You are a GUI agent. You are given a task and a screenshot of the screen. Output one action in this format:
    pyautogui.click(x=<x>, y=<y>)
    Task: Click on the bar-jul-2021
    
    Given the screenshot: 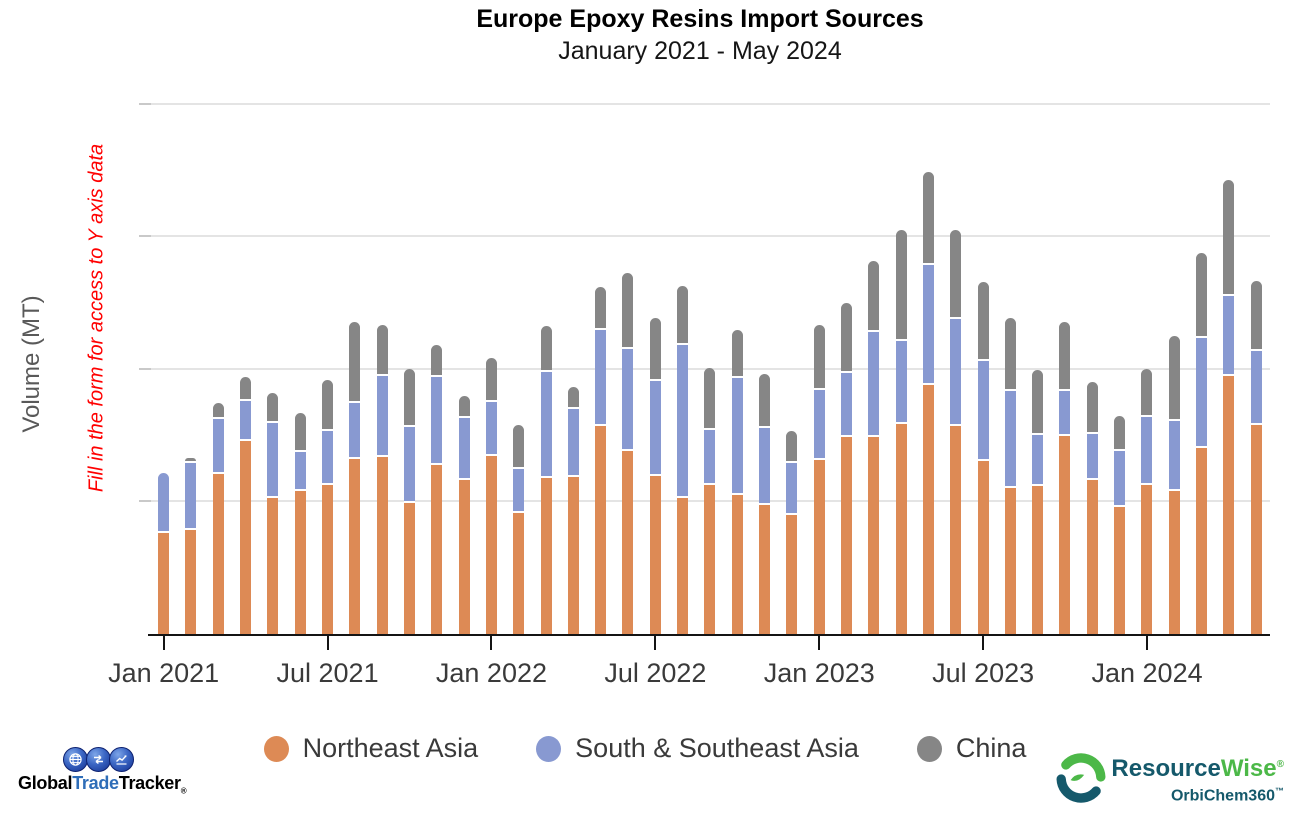 What is the action you would take?
    pyautogui.click(x=328, y=507)
    